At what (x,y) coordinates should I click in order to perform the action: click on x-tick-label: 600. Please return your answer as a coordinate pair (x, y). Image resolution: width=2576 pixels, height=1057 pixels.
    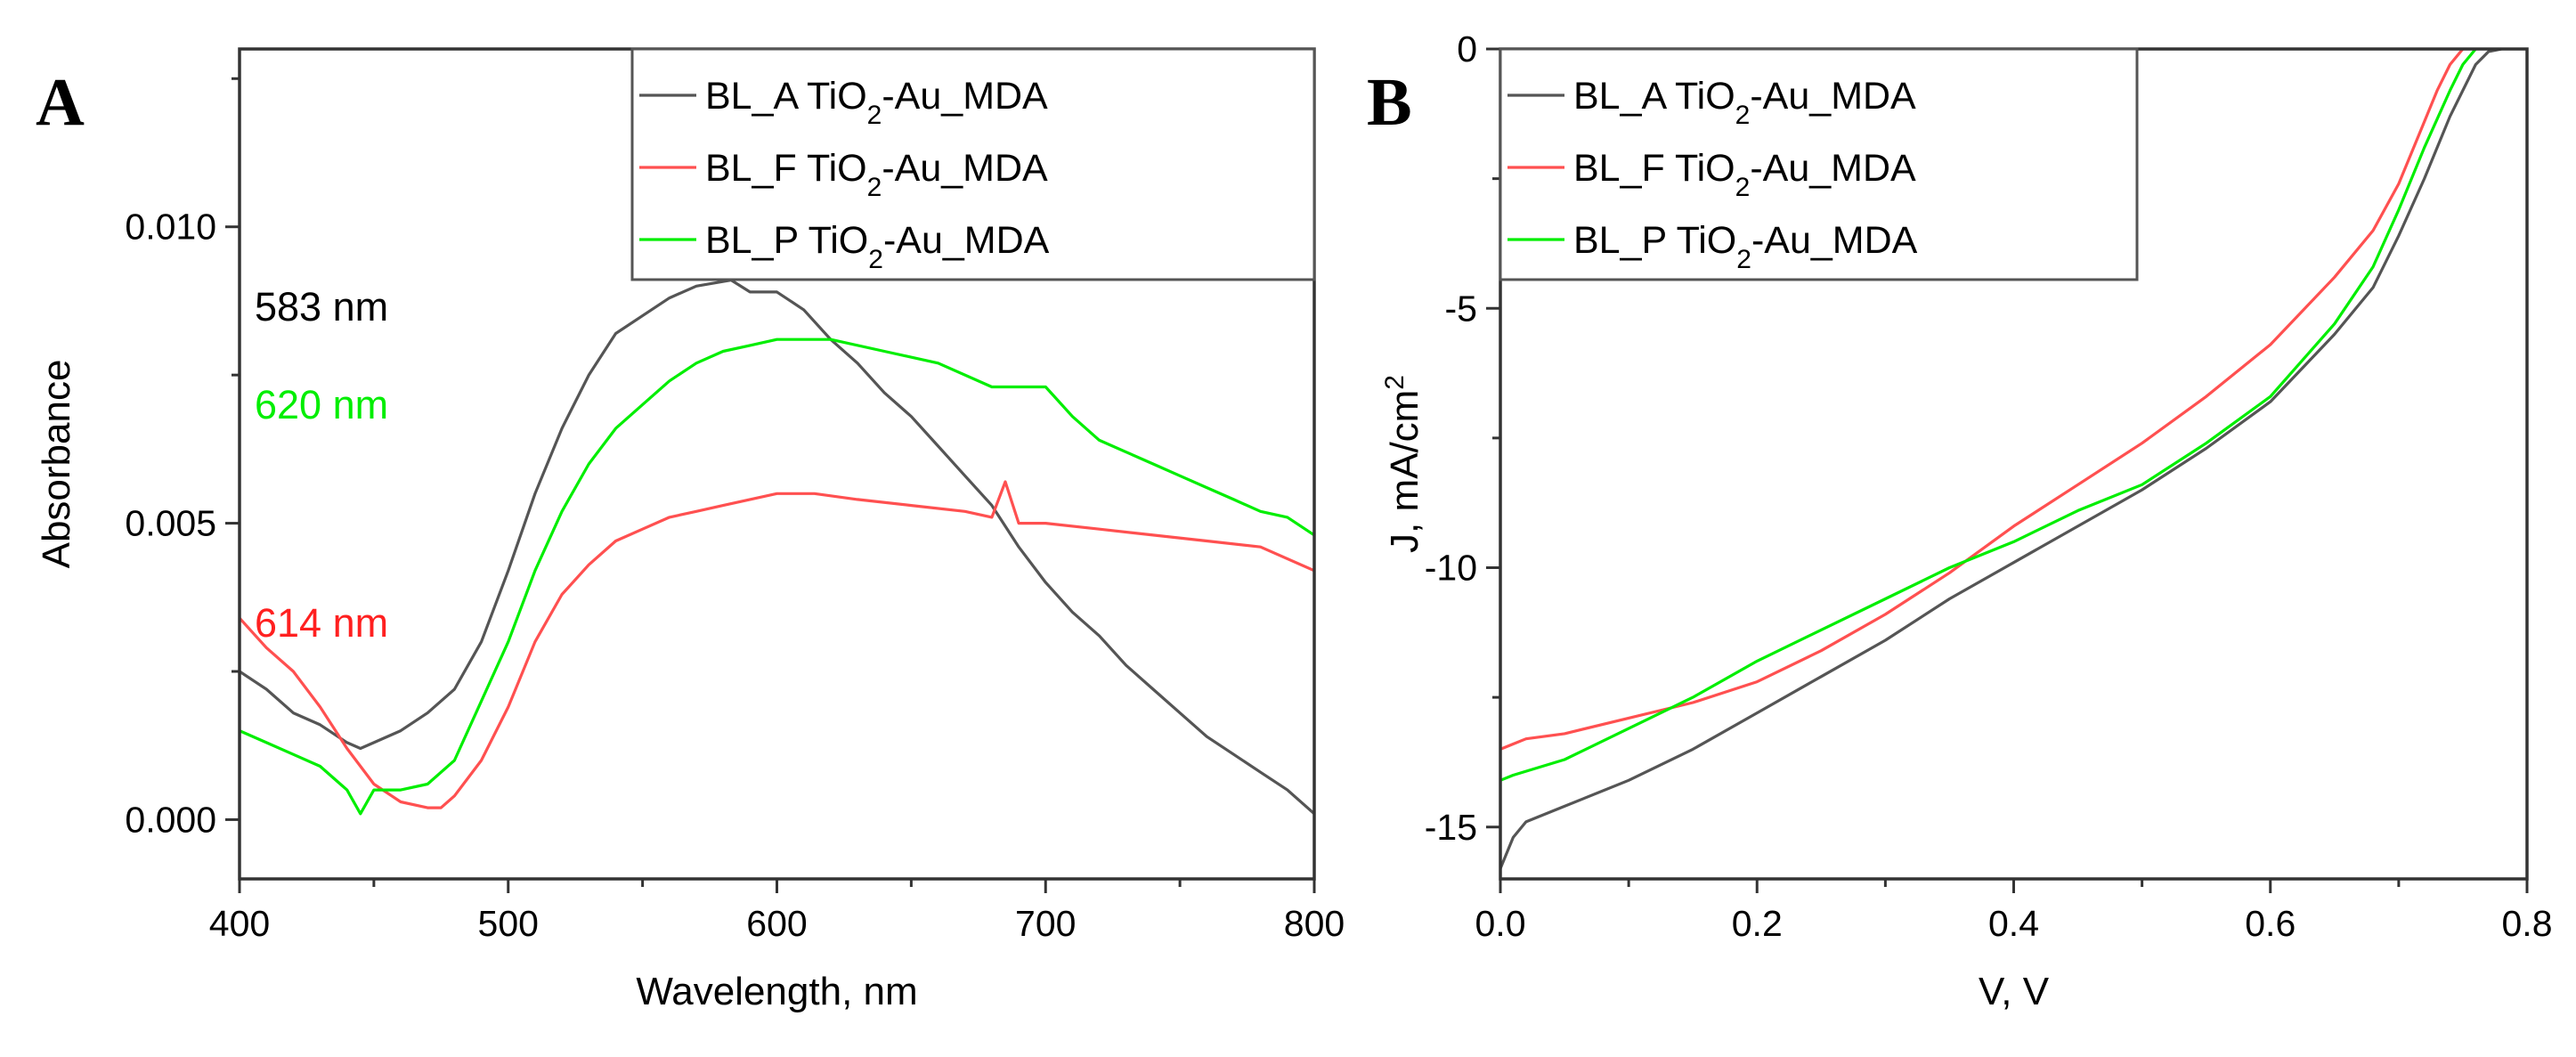
    Looking at the image, I should click on (776, 924).